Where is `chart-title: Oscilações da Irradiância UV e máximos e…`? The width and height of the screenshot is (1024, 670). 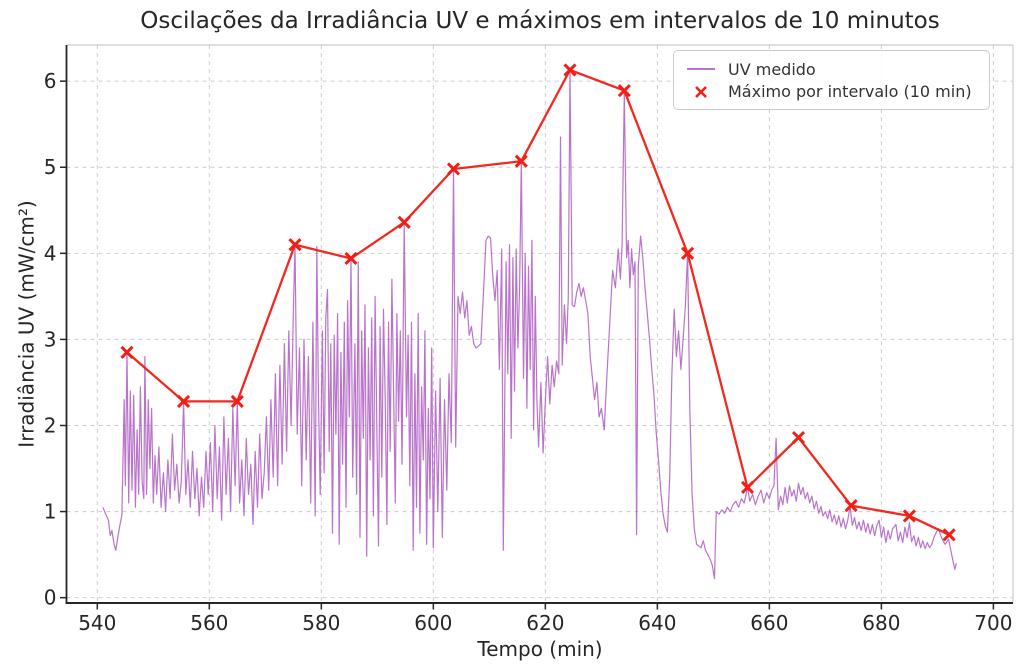
chart-title: Oscilações da Irradiância UV e máximos e… is located at coordinates (540, 21).